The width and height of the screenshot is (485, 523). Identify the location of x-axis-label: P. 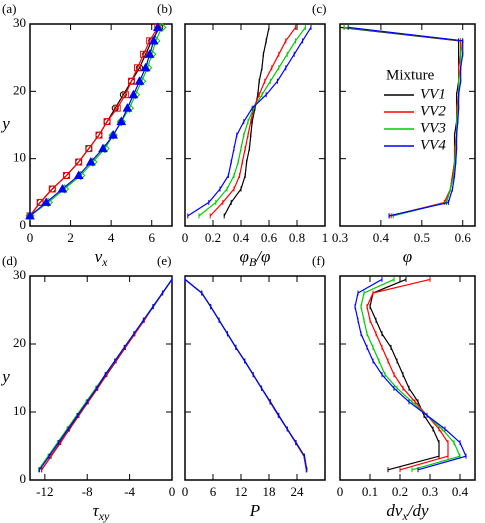
(254, 510).